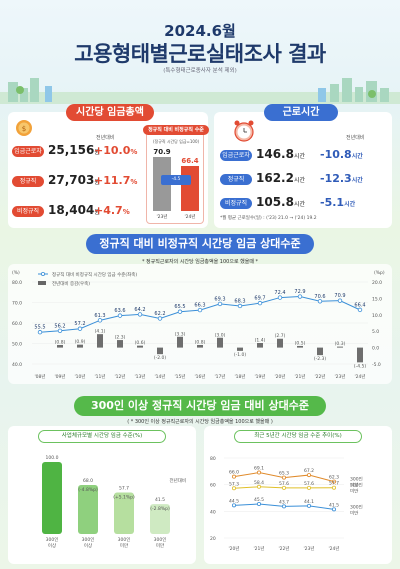 Image resolution: width=400 pixels, height=569 pixels. I want to click on trend-x-tick: '22년, so click(283, 548).